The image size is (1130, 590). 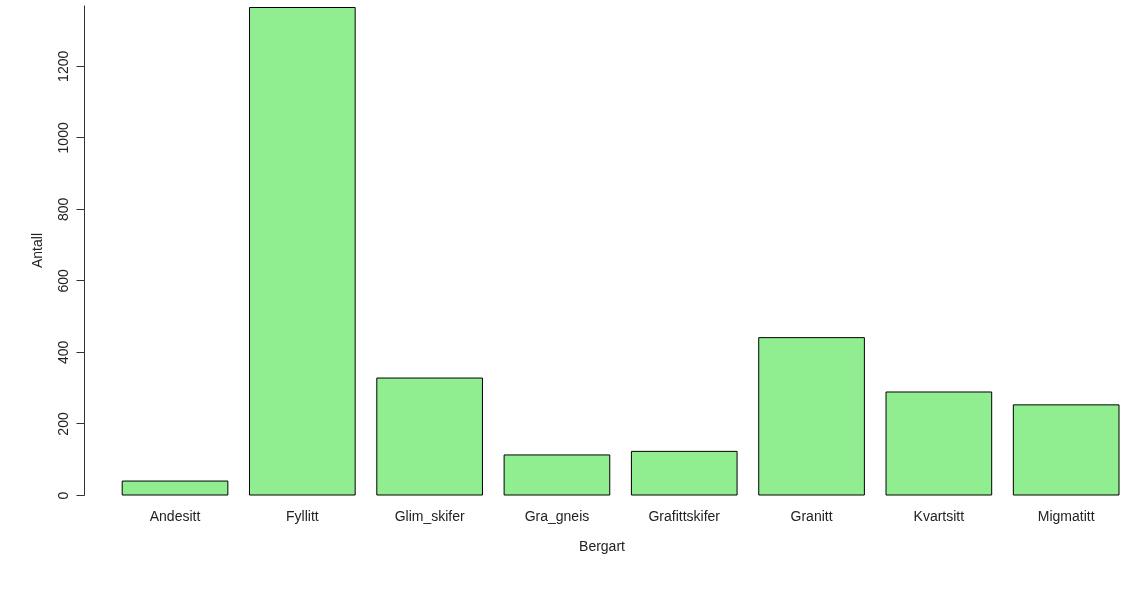 I want to click on y-tick-label: 600, so click(x=62, y=281).